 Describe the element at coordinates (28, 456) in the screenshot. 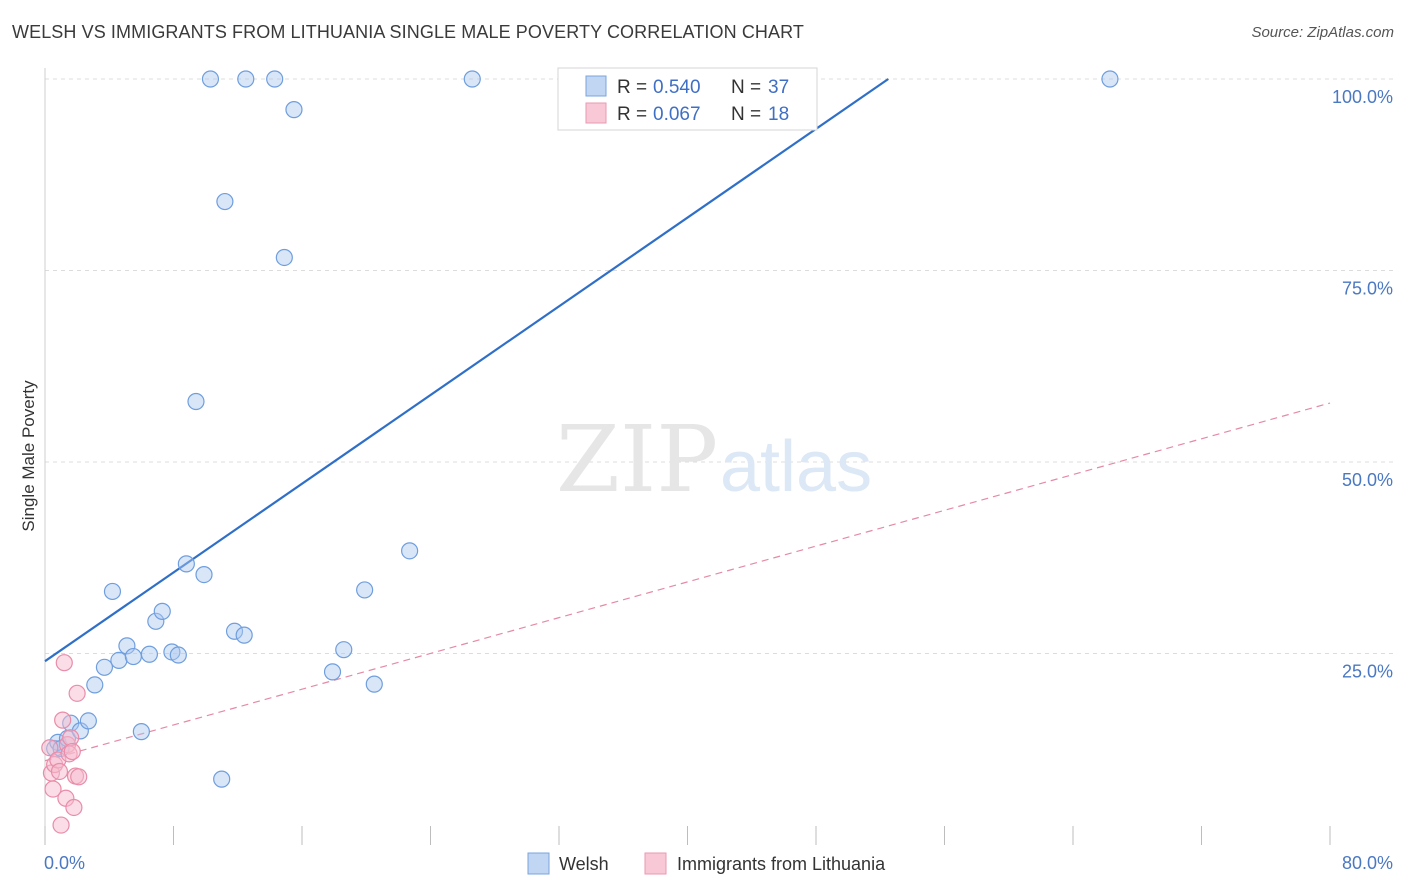

I see `y-axis-title: Single Male Poverty` at that location.